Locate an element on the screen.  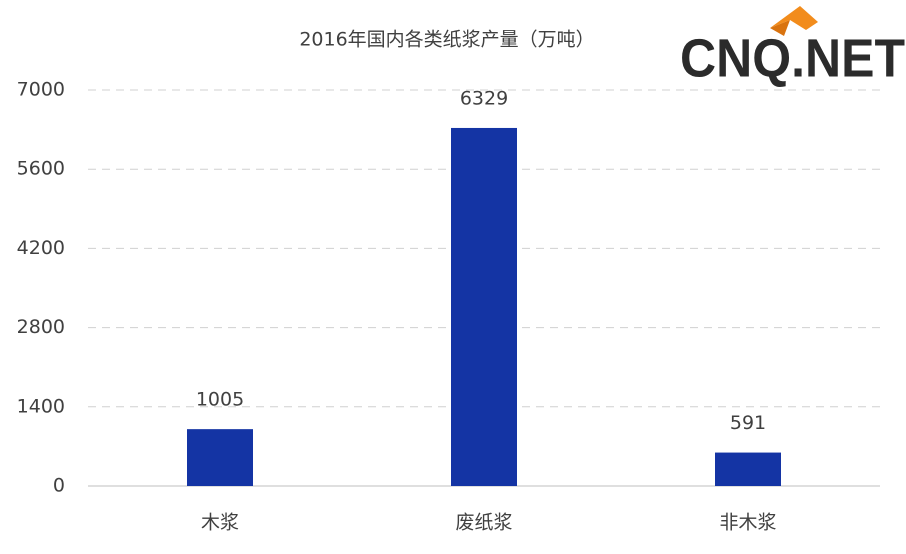
data-label: 6329 is located at coordinates (484, 98).